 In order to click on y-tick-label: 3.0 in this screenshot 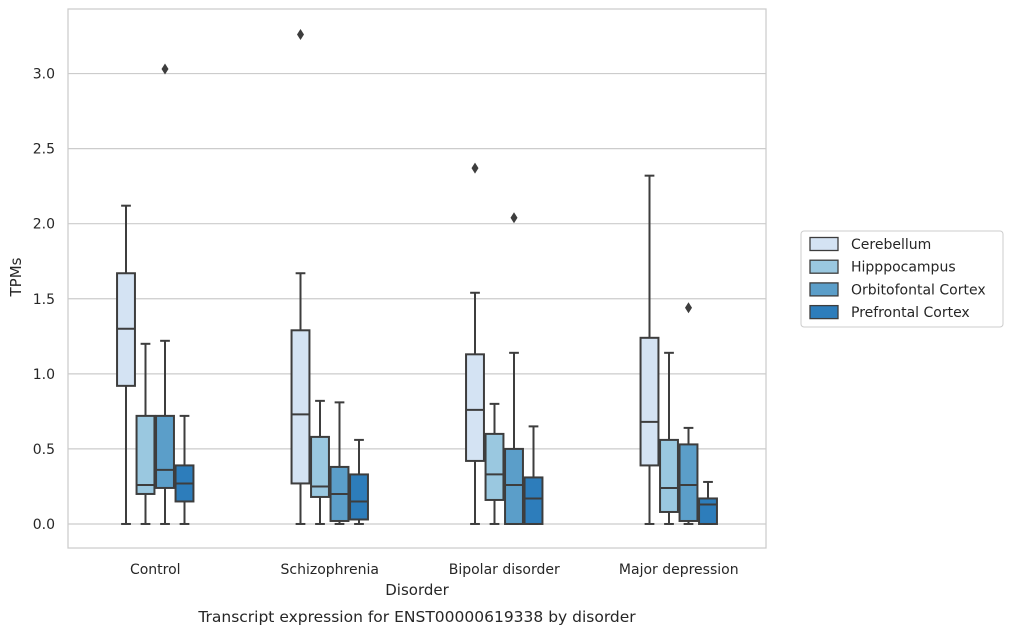, I will do `click(44, 75)`.